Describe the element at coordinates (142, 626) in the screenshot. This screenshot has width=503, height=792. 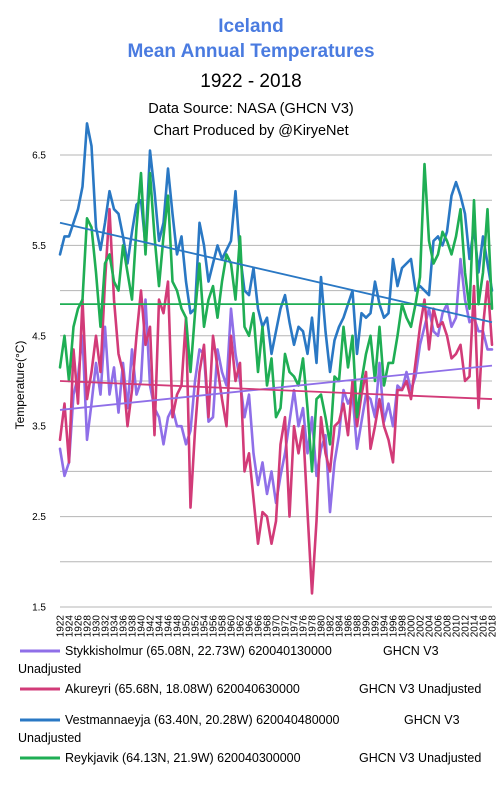
I see `x-tick-label: 1940` at that location.